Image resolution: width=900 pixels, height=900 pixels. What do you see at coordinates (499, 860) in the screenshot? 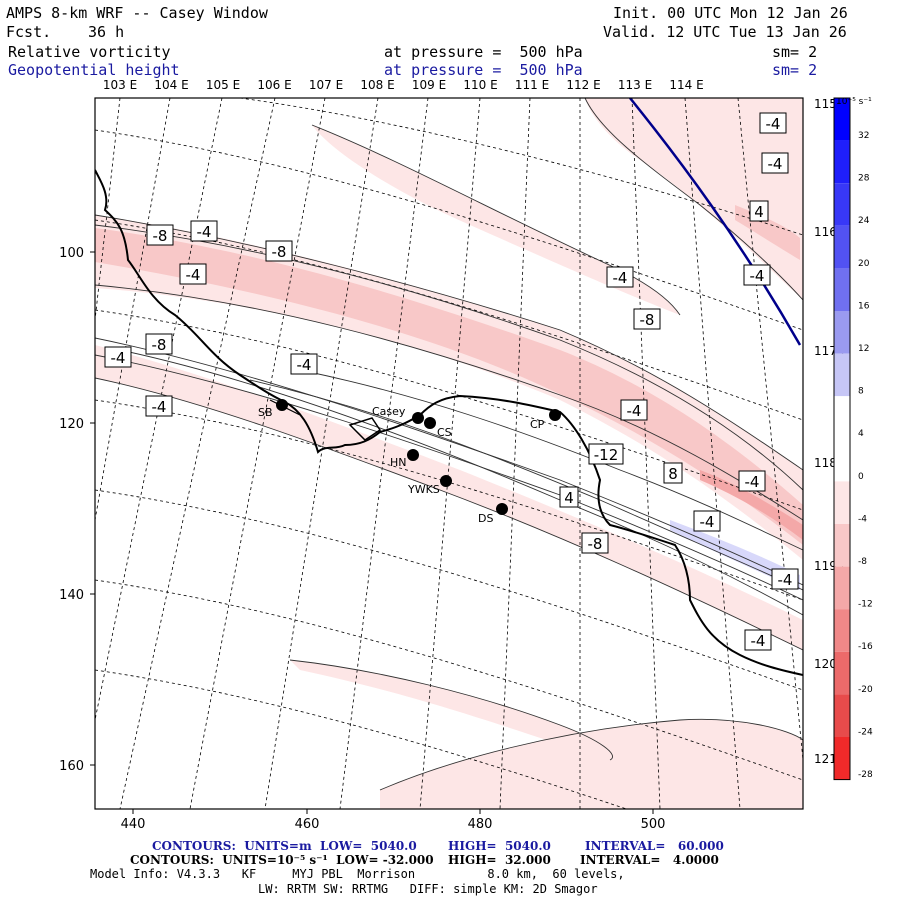
I see `vort-contour-high: HIGH= 32.000` at bounding box center [499, 860].